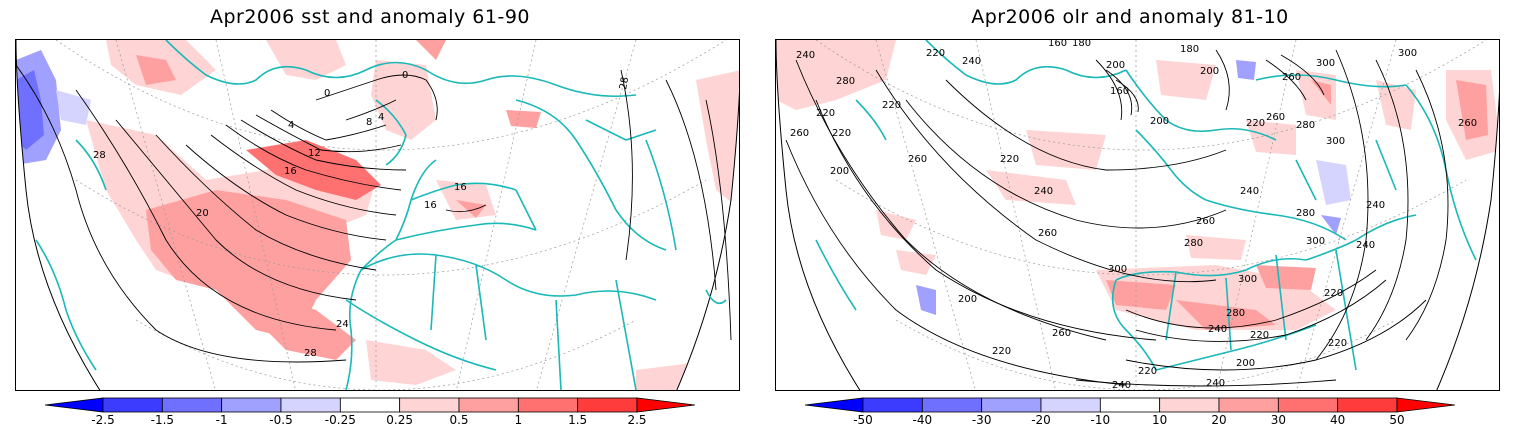 The image size is (1520, 430). What do you see at coordinates (459, 420) in the screenshot?
I see `colorbar-tick-label: 0.5` at bounding box center [459, 420].